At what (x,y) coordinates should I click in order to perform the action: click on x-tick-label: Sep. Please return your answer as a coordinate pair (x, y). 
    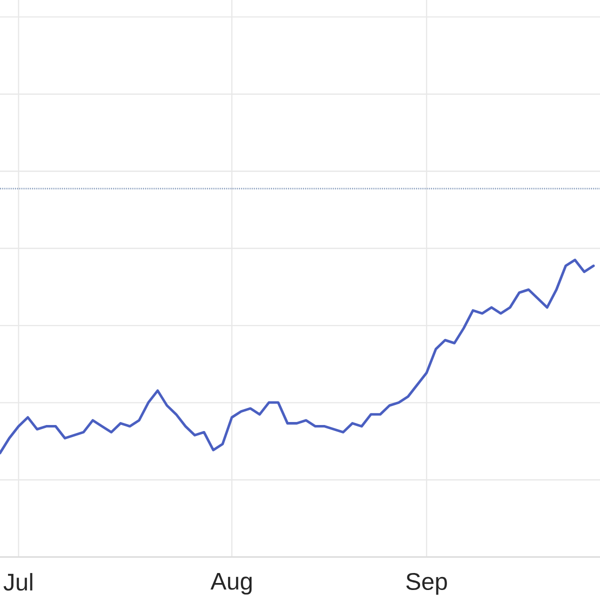
    Looking at the image, I should click on (426, 584).